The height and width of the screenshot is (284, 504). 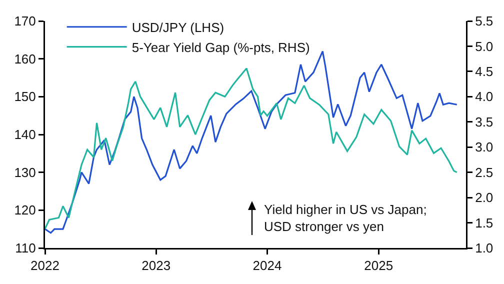 What do you see at coordinates (484, 96) in the screenshot?
I see `y2-tick-label: 4.0` at bounding box center [484, 96].